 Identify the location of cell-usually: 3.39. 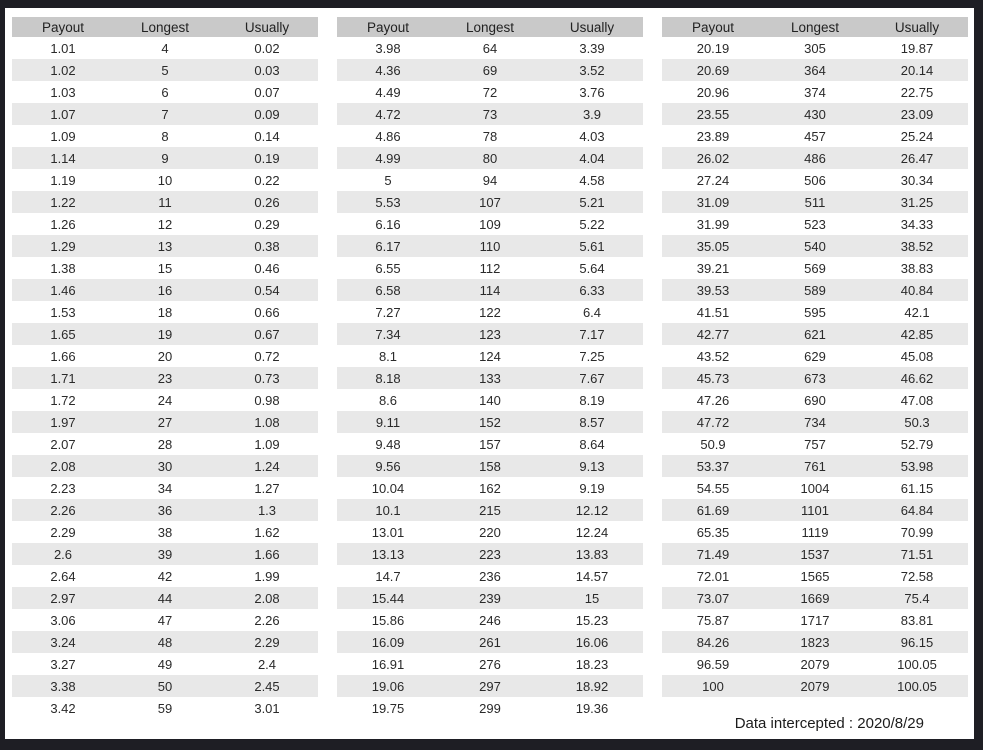
(592, 48).